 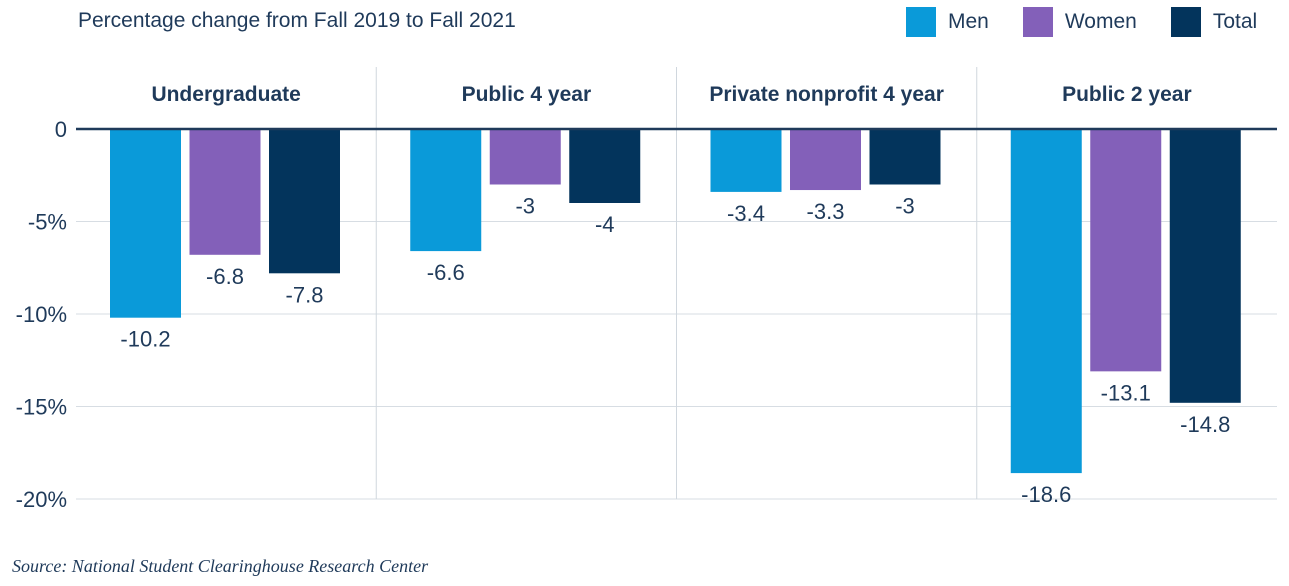 What do you see at coordinates (225, 94) in the screenshot?
I see `panel-label: Undergraduate` at bounding box center [225, 94].